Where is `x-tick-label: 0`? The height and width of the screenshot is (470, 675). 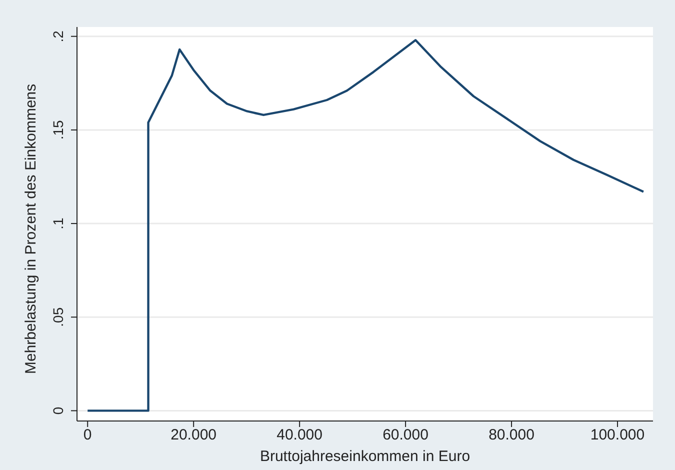 x-tick-label: 0 is located at coordinates (87, 435).